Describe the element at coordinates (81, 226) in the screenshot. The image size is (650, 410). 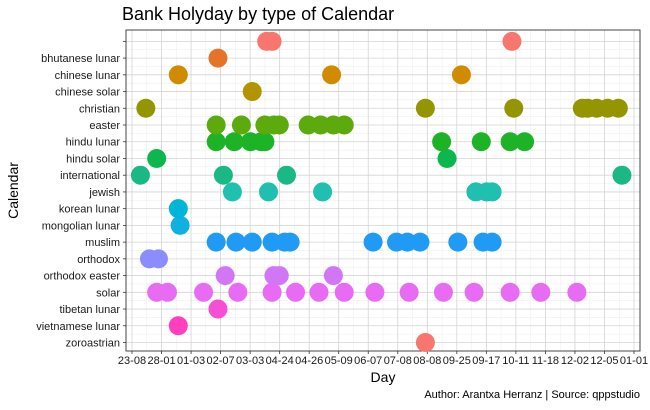
I see `y-tick-label: mongolian lunar` at that location.